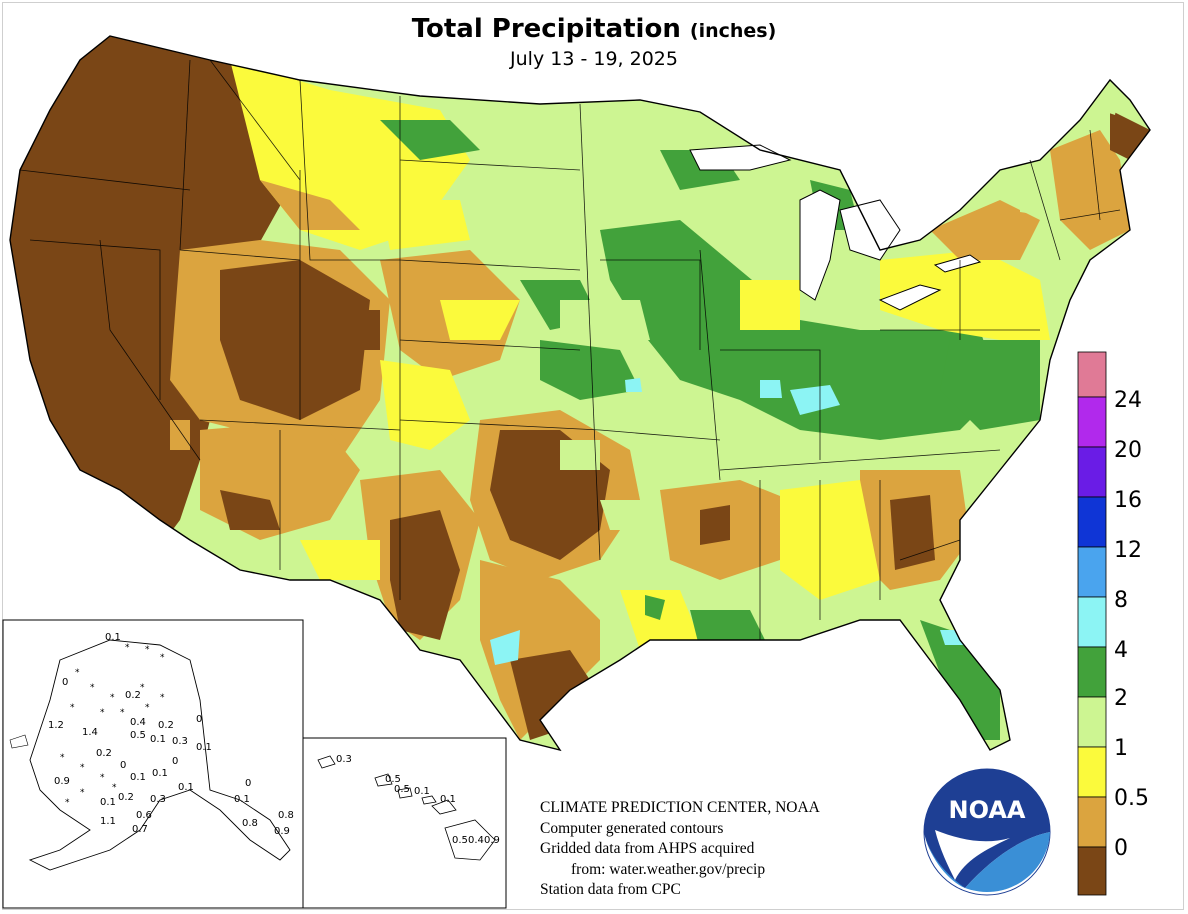 The height and width of the screenshot is (914, 1188). I want to click on date-range: July 13 - 19, 2025, so click(594, 59).